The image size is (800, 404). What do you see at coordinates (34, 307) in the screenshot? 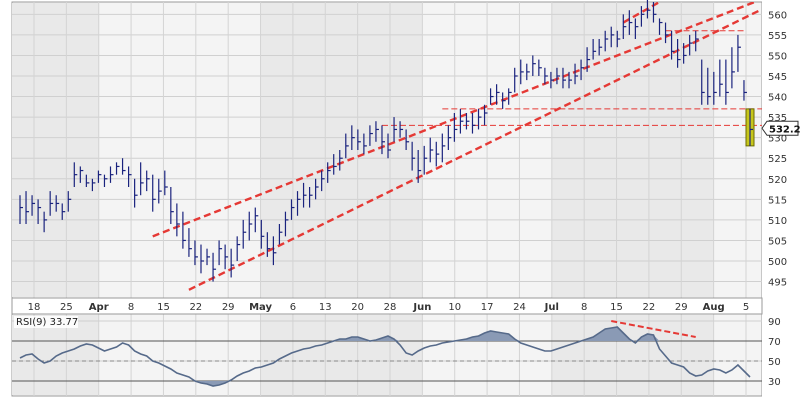
I see `date-tick-label: 18` at bounding box center [34, 307].